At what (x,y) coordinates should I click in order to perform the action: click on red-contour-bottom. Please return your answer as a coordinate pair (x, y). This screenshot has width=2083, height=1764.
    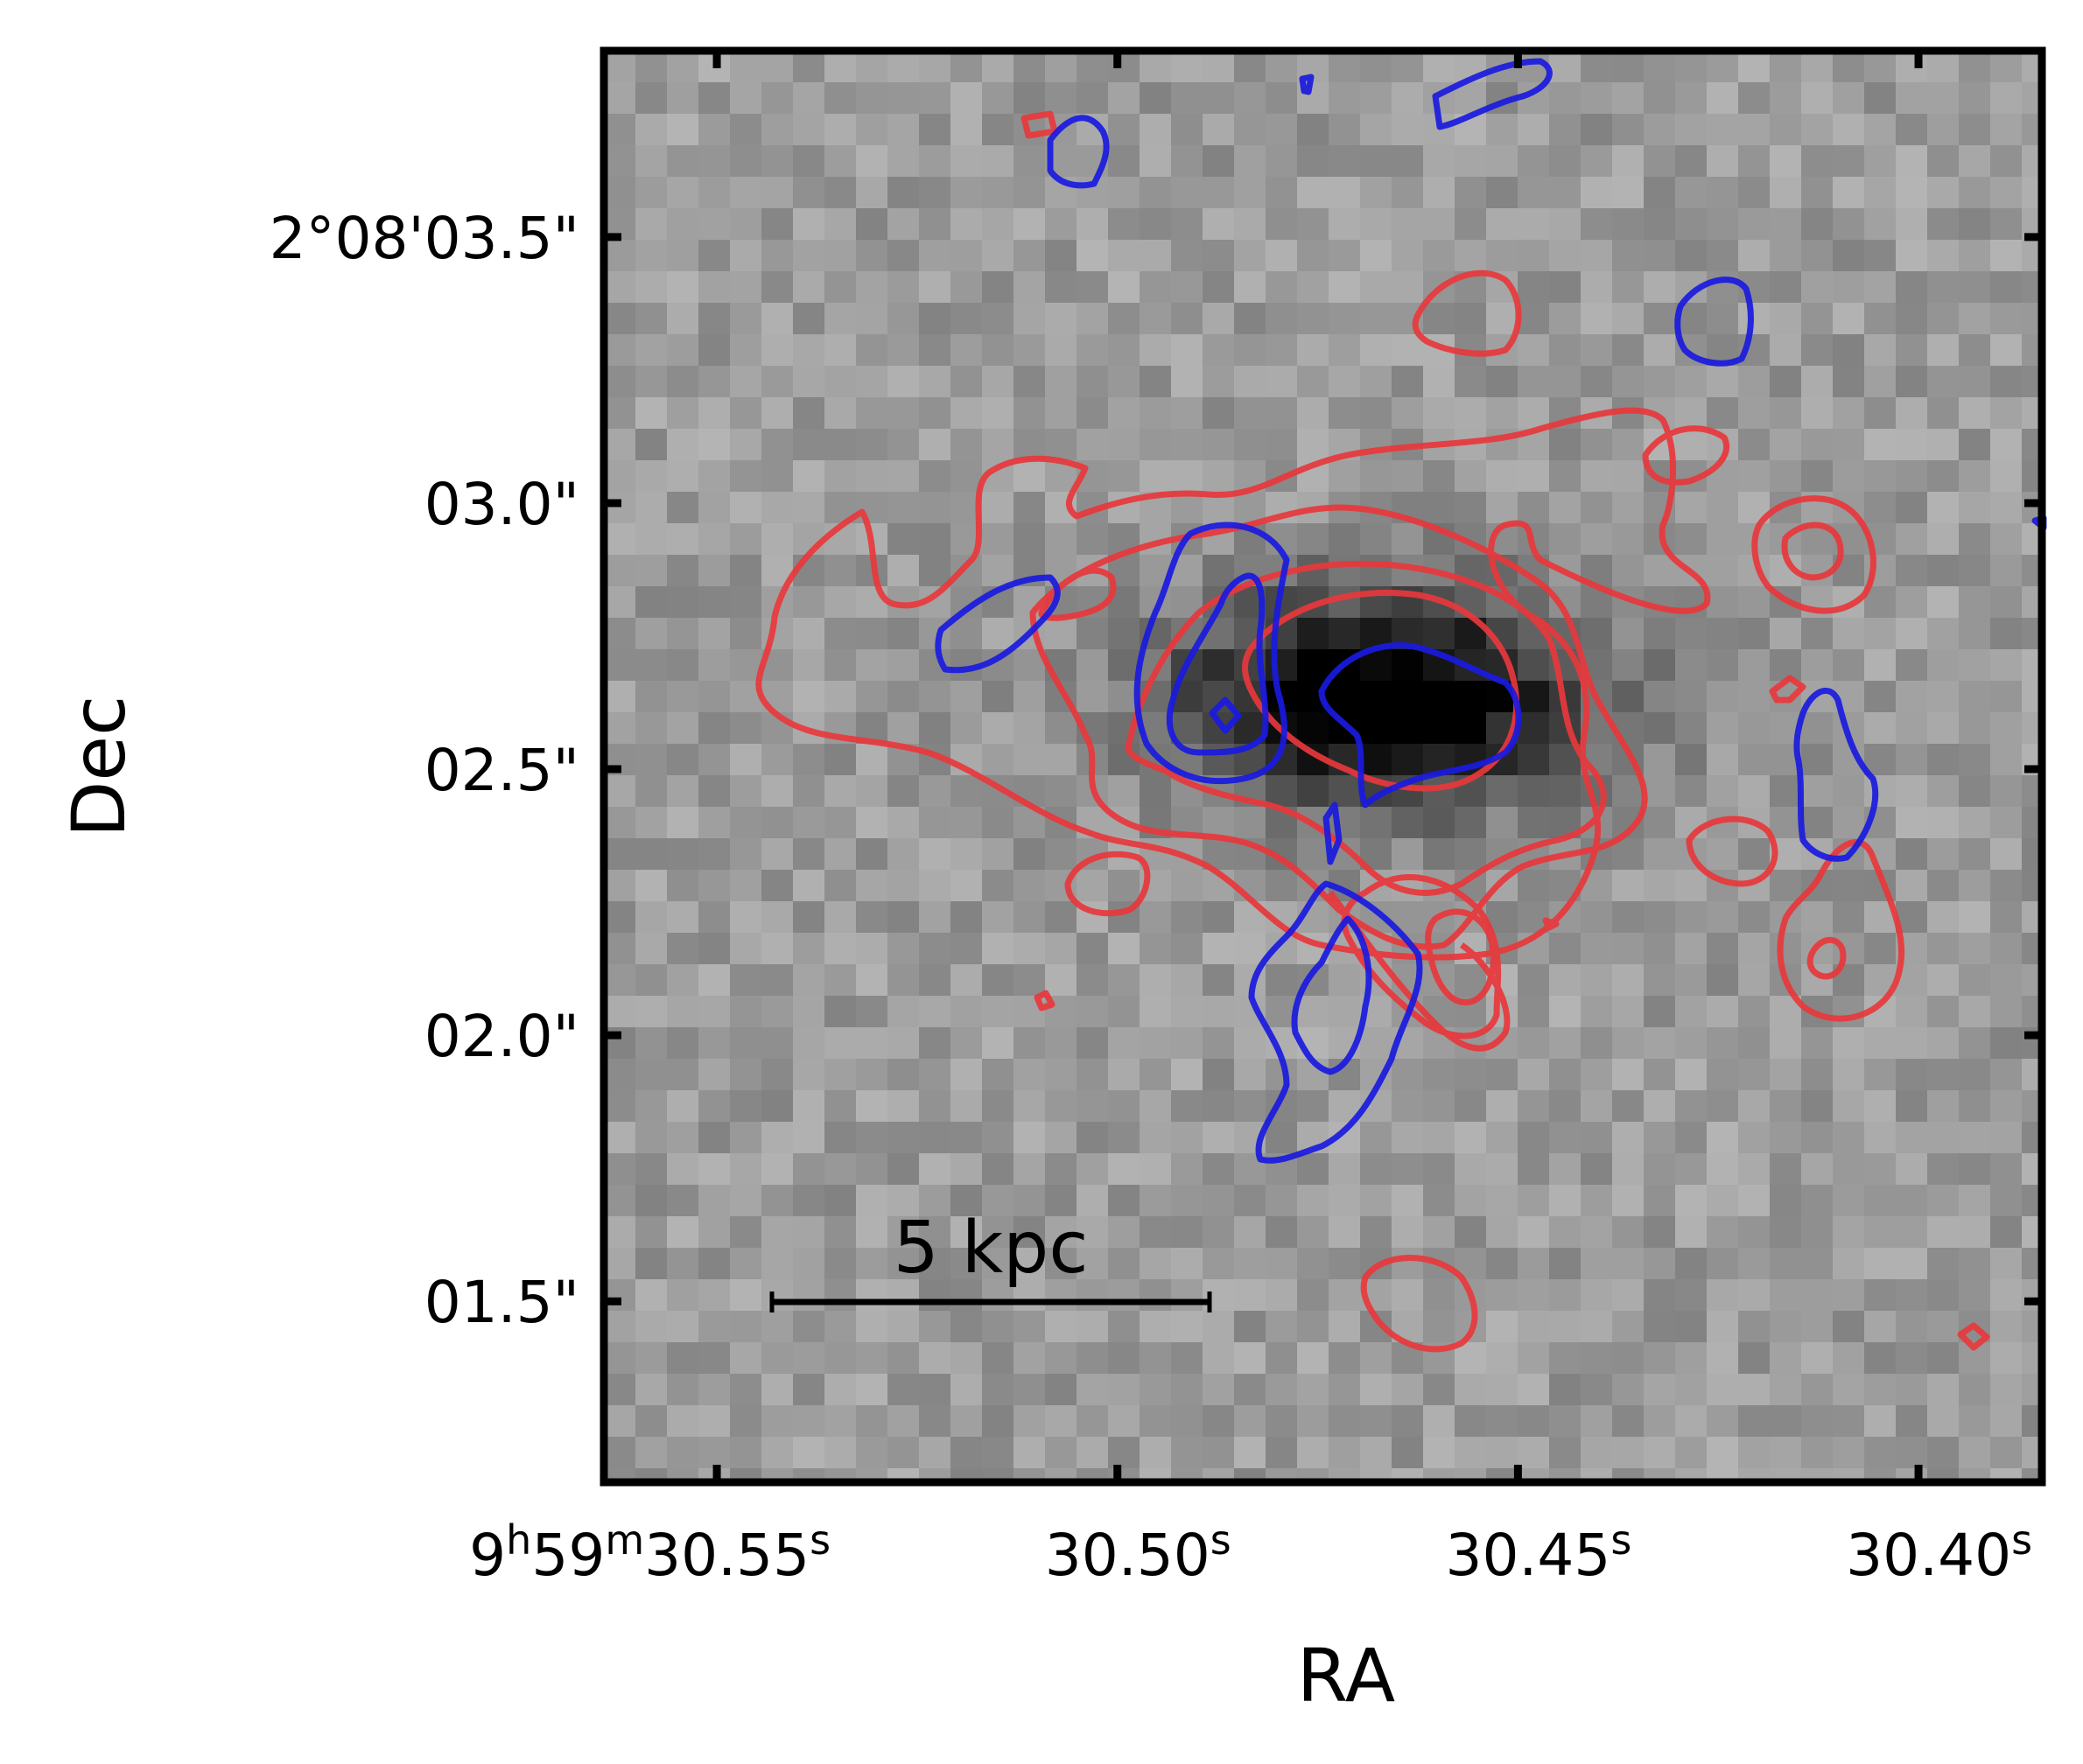
    Looking at the image, I should click on (1419, 1304).